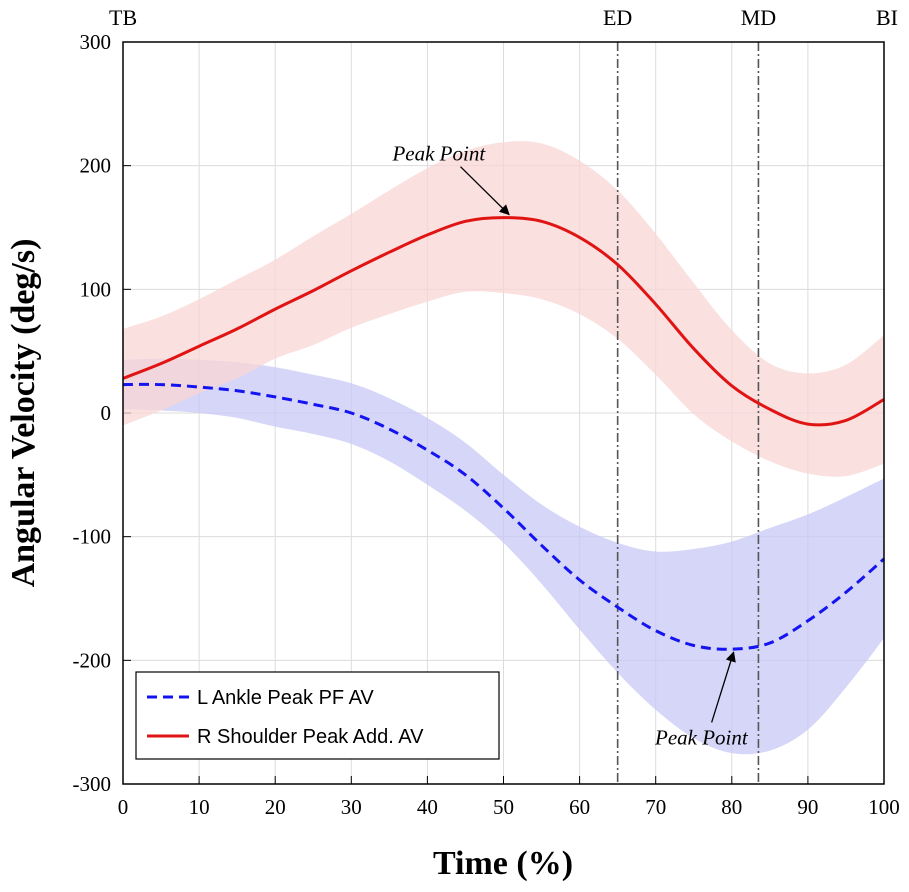 The width and height of the screenshot is (909, 892). What do you see at coordinates (731, 807) in the screenshot?
I see `x-tick-label: 80` at bounding box center [731, 807].